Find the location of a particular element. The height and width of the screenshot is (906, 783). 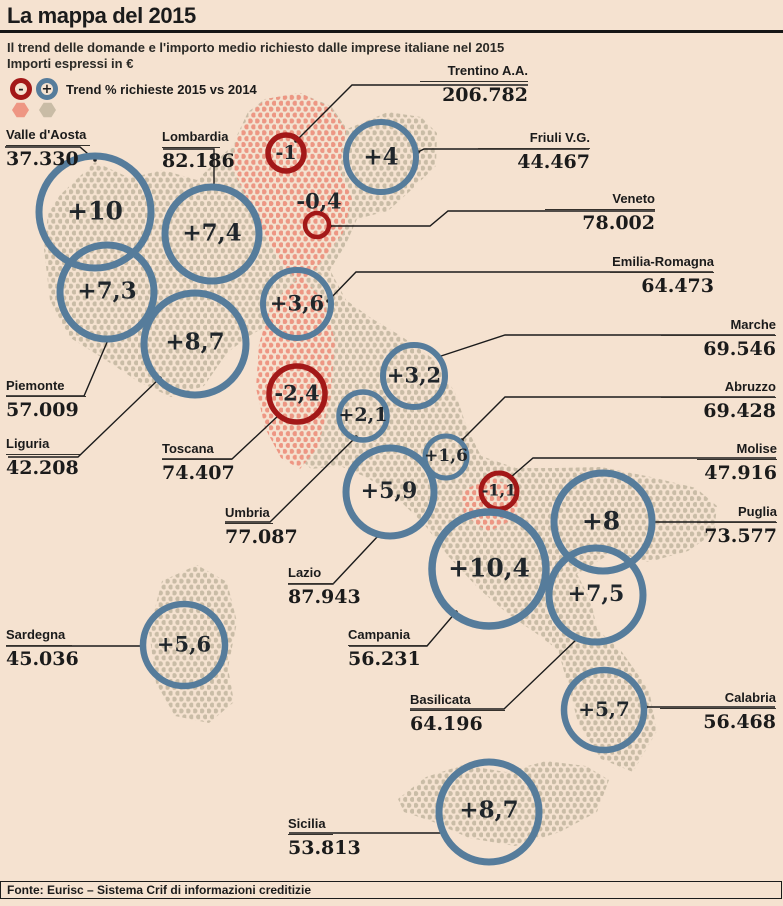

region-value: 206.782 is located at coordinates (485, 95).